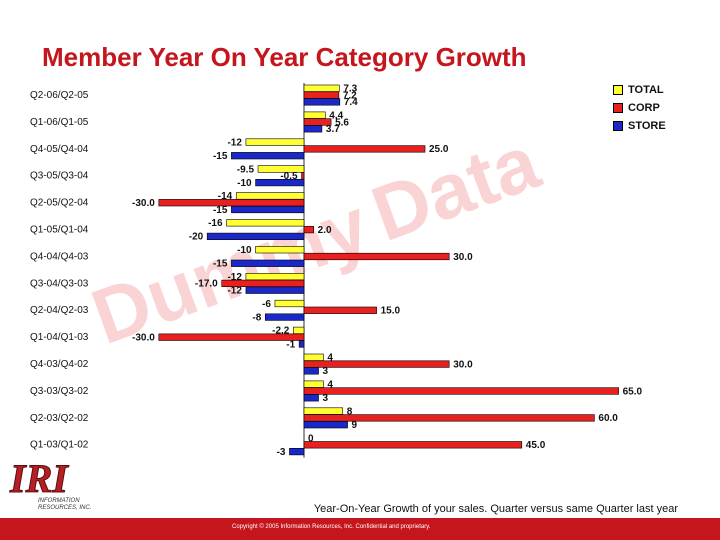 The height and width of the screenshot is (540, 720). What do you see at coordinates (215, 223) in the screenshot?
I see `data-label-total: -16` at bounding box center [215, 223].